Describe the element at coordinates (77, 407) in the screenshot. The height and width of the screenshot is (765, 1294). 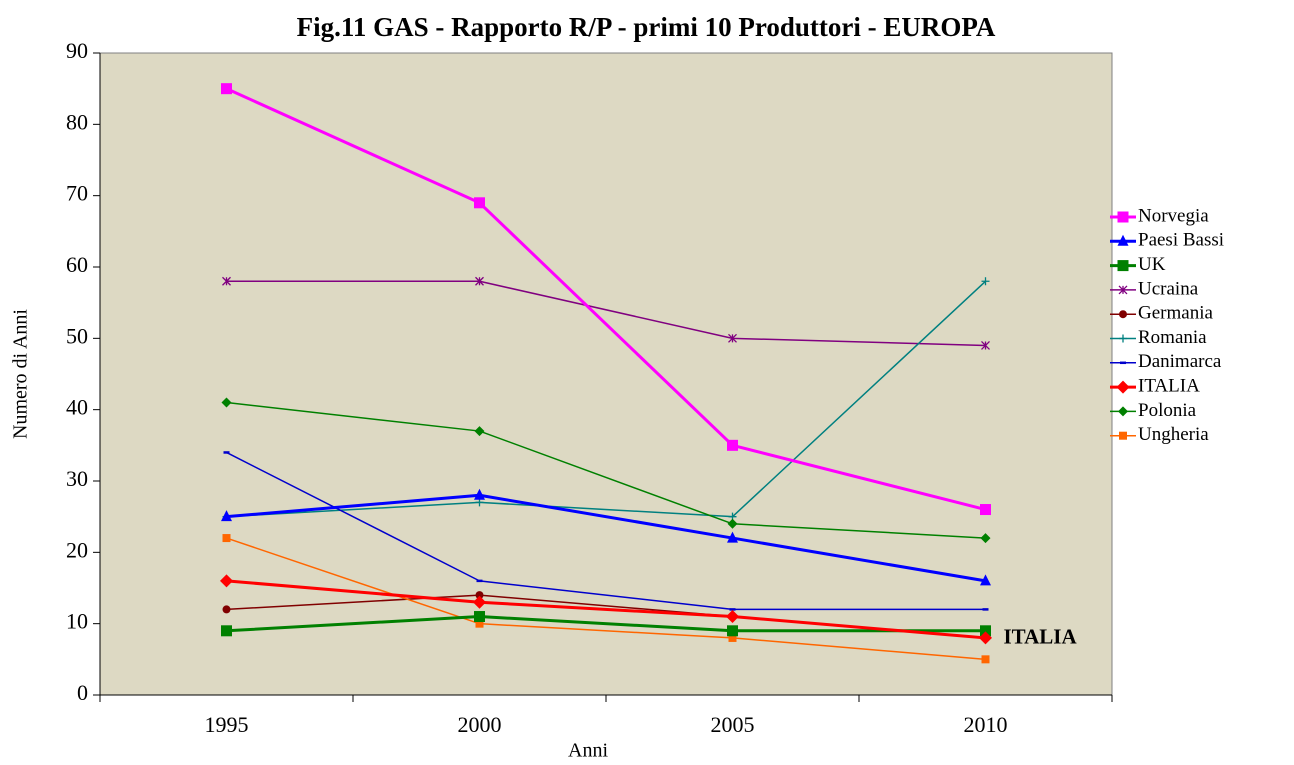
I see `y-tick-label: 40` at that location.